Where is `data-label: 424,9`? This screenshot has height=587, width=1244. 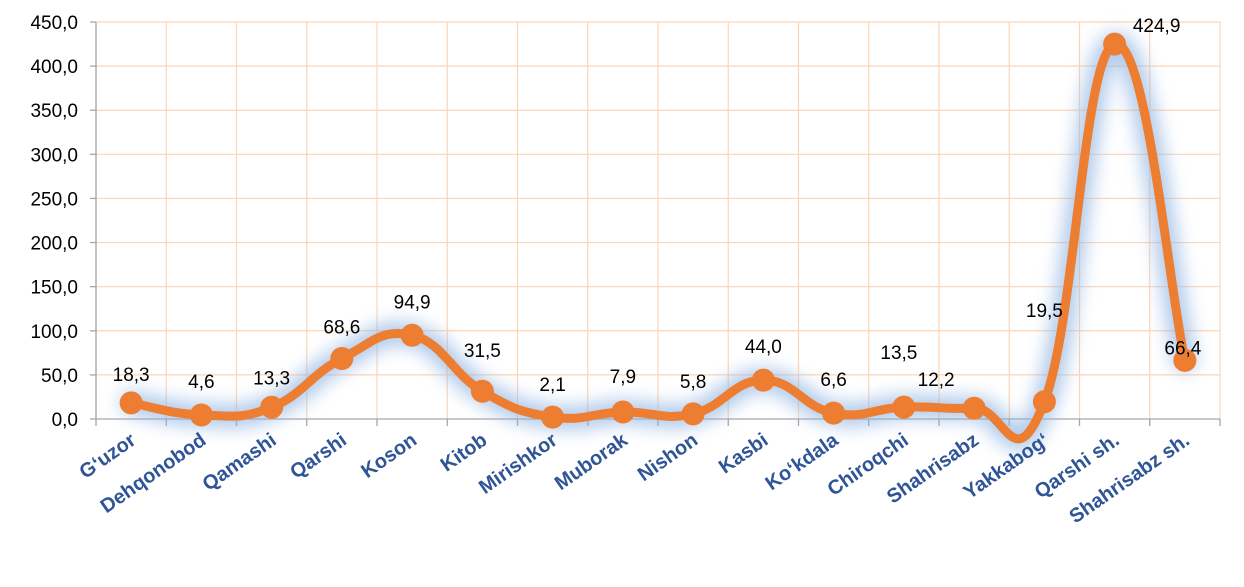 data-label: 424,9 is located at coordinates (1157, 26).